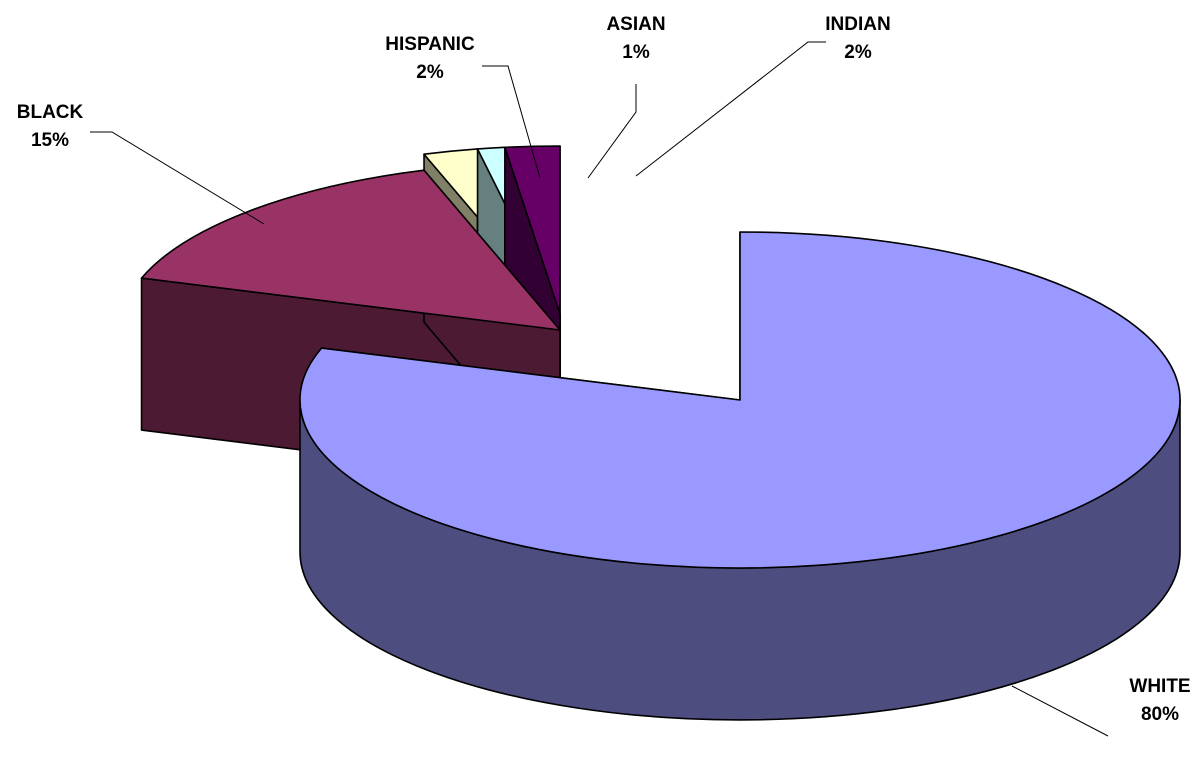 This screenshot has width=1202, height=768. What do you see at coordinates (430, 72) in the screenshot?
I see `slice-percent-hispanic: 2%` at bounding box center [430, 72].